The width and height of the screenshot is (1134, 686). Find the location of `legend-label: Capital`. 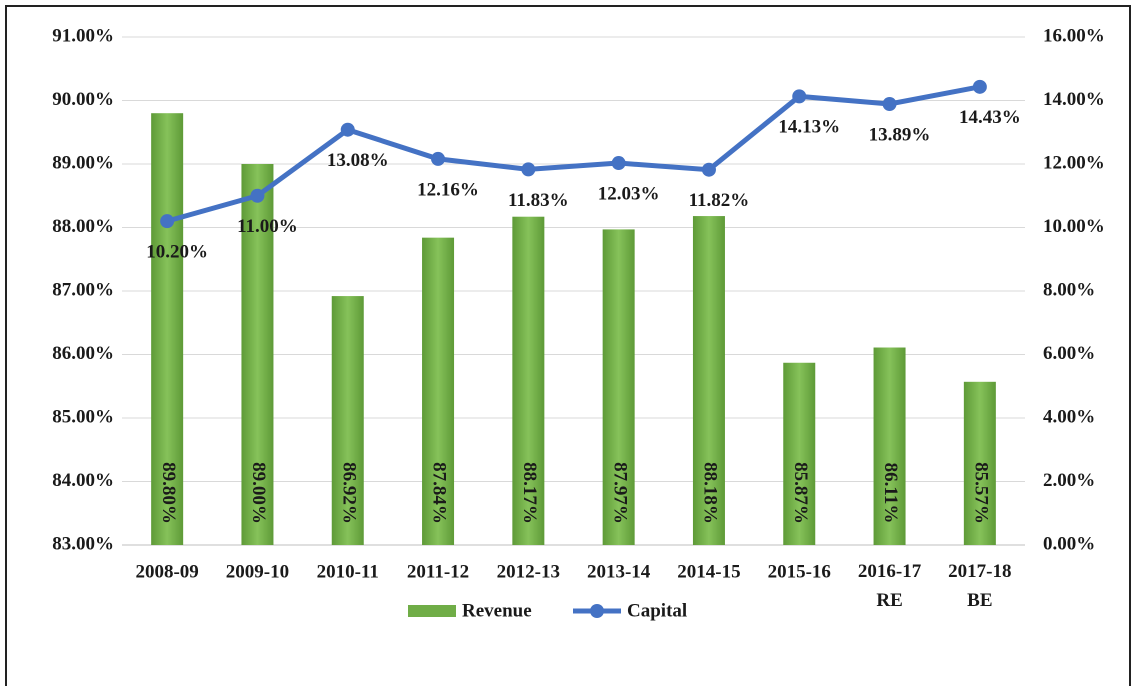

legend-label: Capital is located at coordinates (657, 610).